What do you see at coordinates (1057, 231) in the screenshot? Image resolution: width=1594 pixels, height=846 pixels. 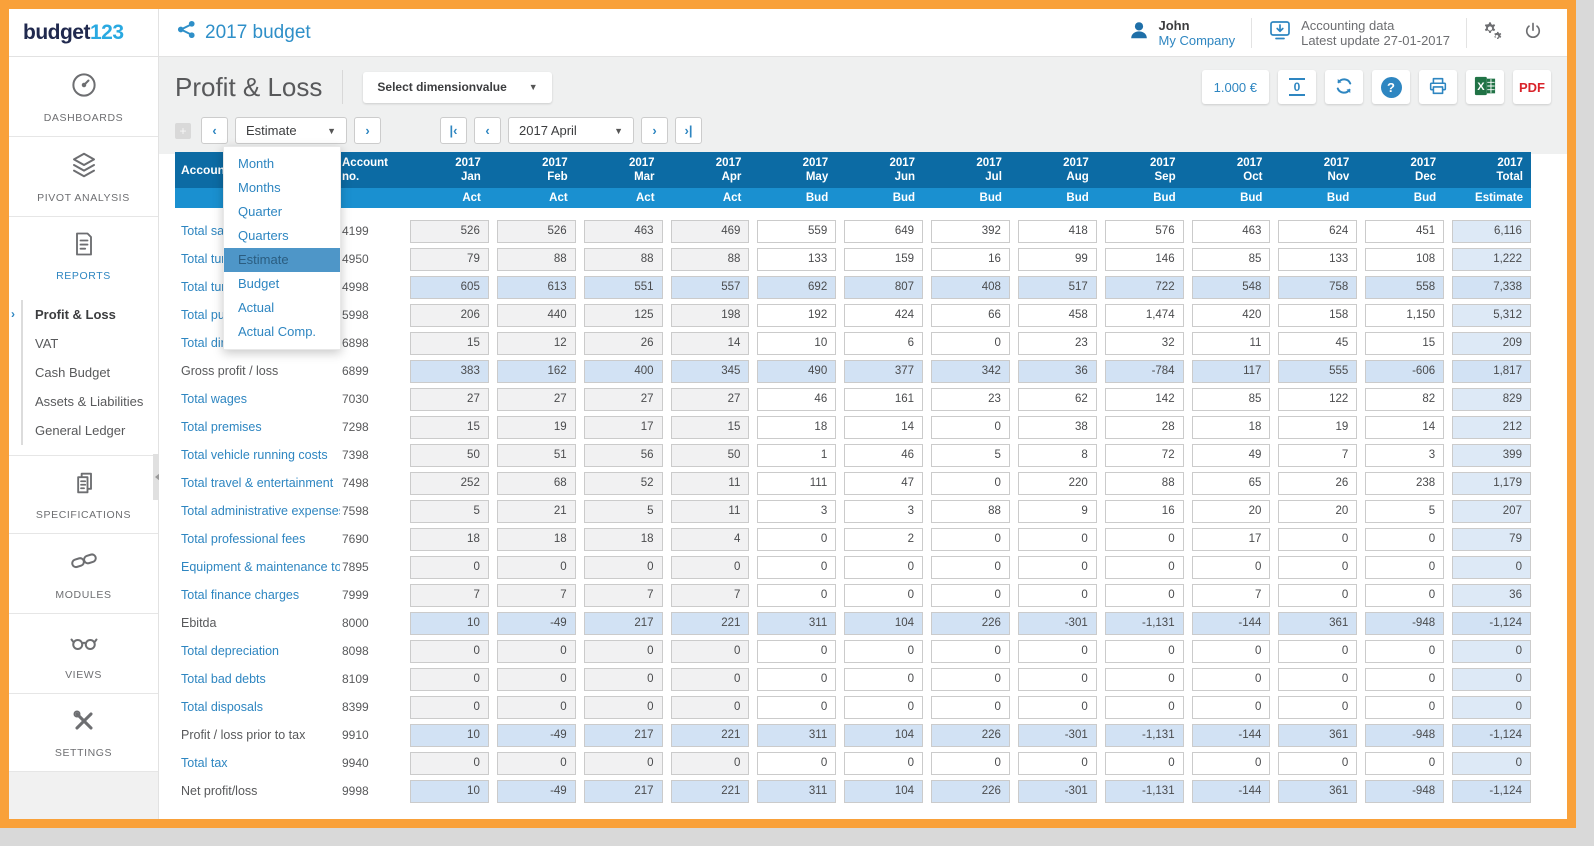 I see `value-cell-4199-aug: 418` at bounding box center [1057, 231].